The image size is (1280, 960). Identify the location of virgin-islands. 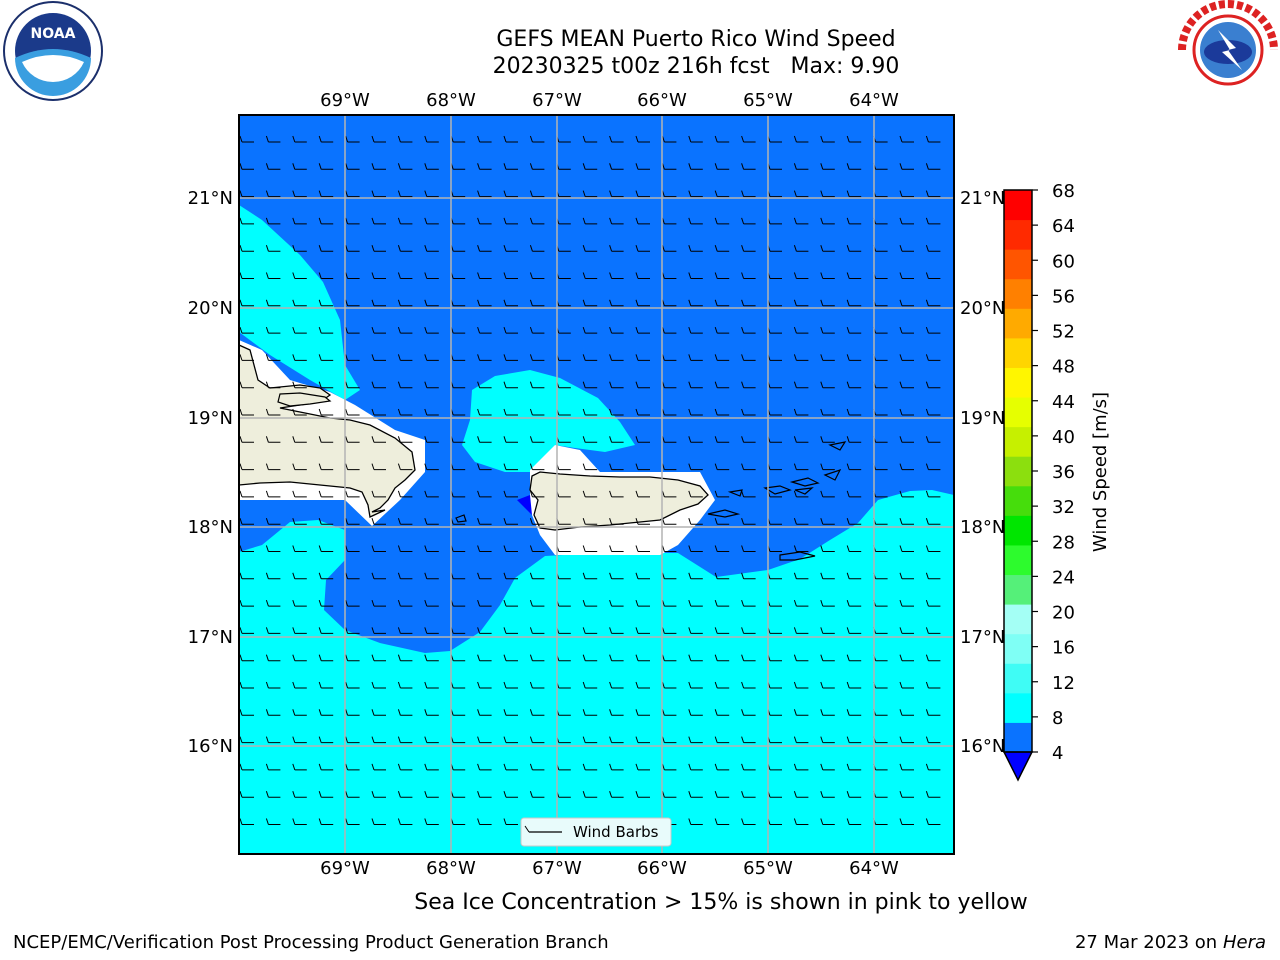
(651, 501).